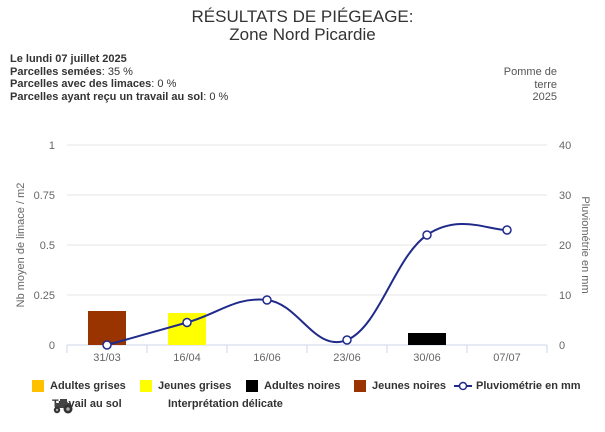  Describe the element at coordinates (88, 386) in the screenshot. I see `legend-label-adultes-grises: Adultes grises` at that location.